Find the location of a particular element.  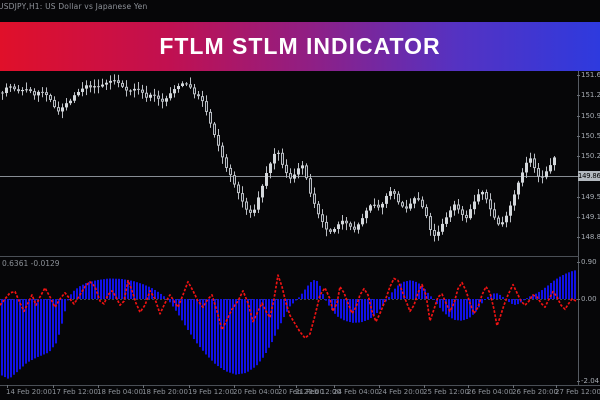

price-axis-border is located at coordinates (578, 228).